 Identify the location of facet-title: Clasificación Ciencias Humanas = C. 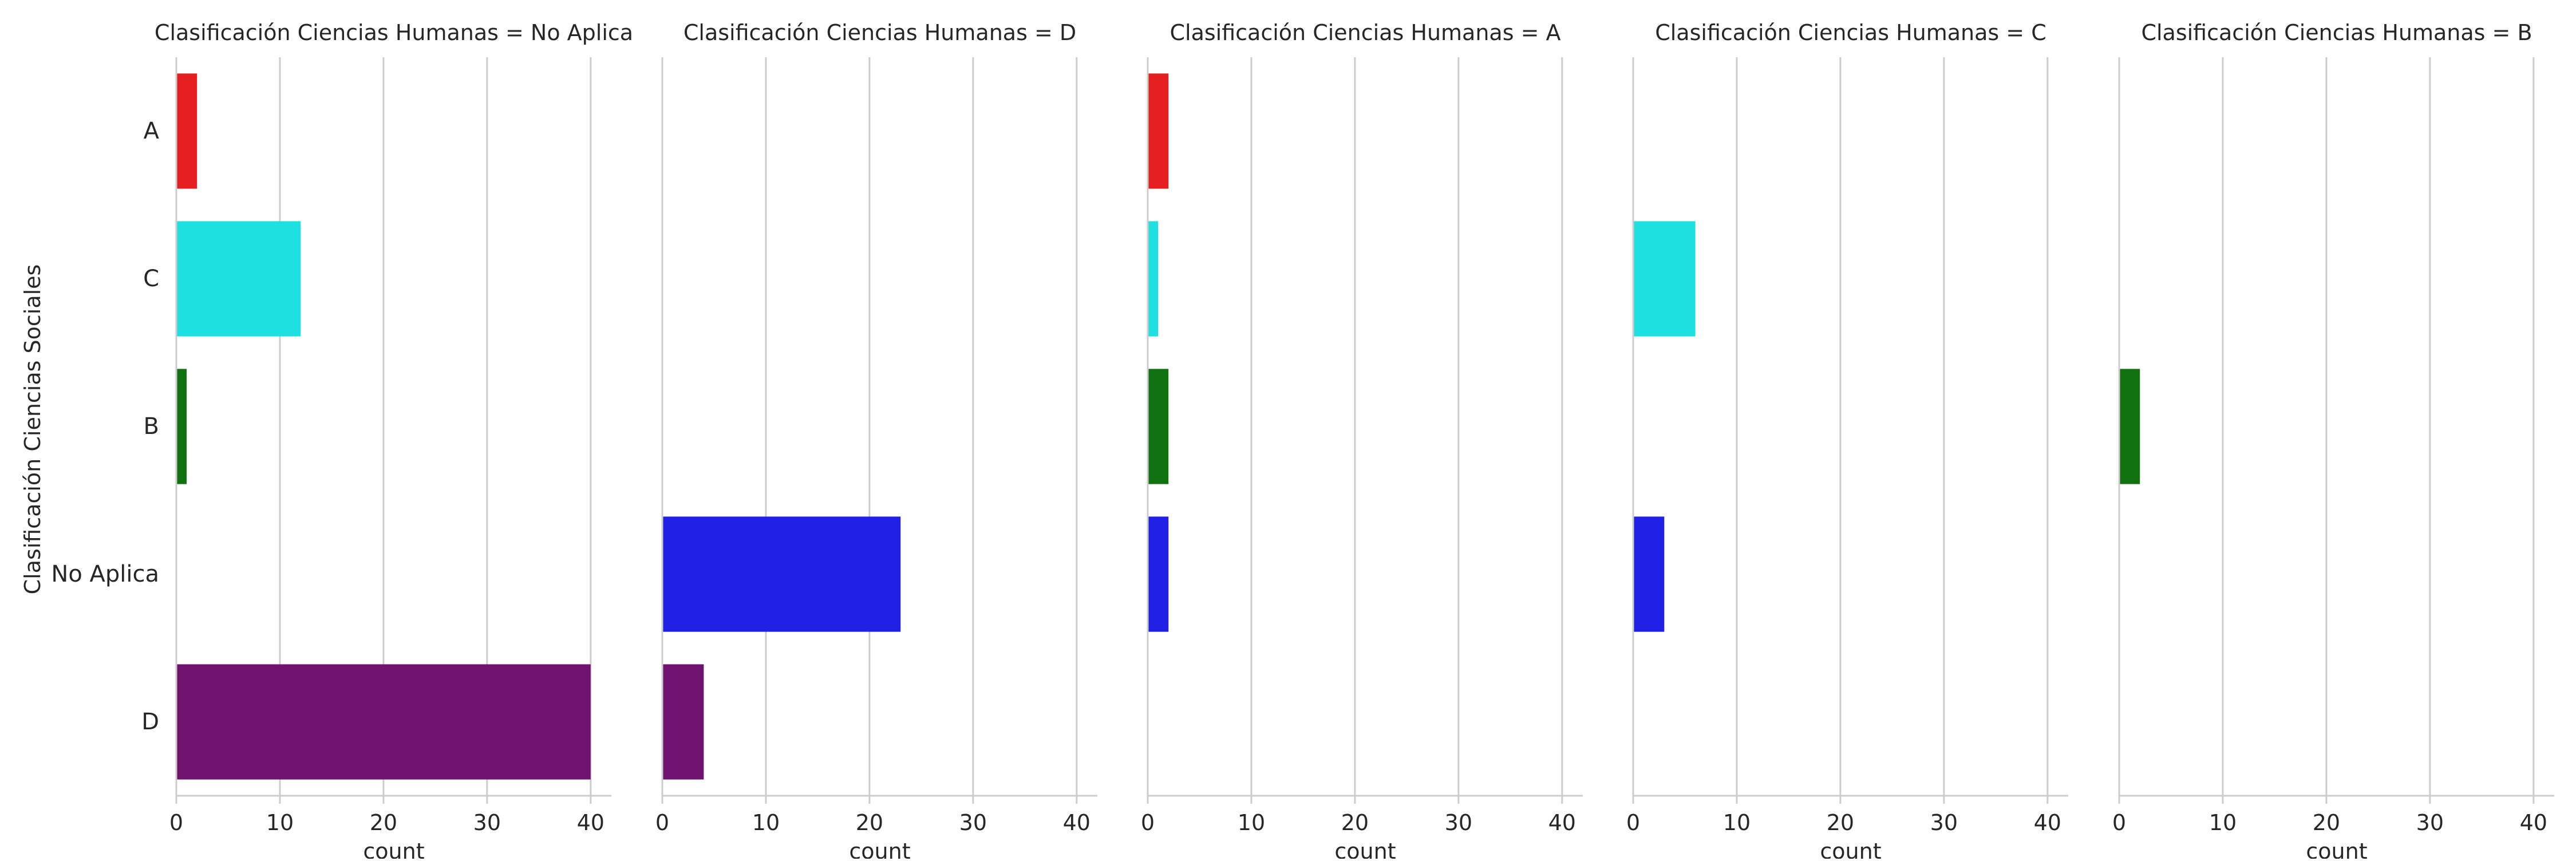
(1850, 32).